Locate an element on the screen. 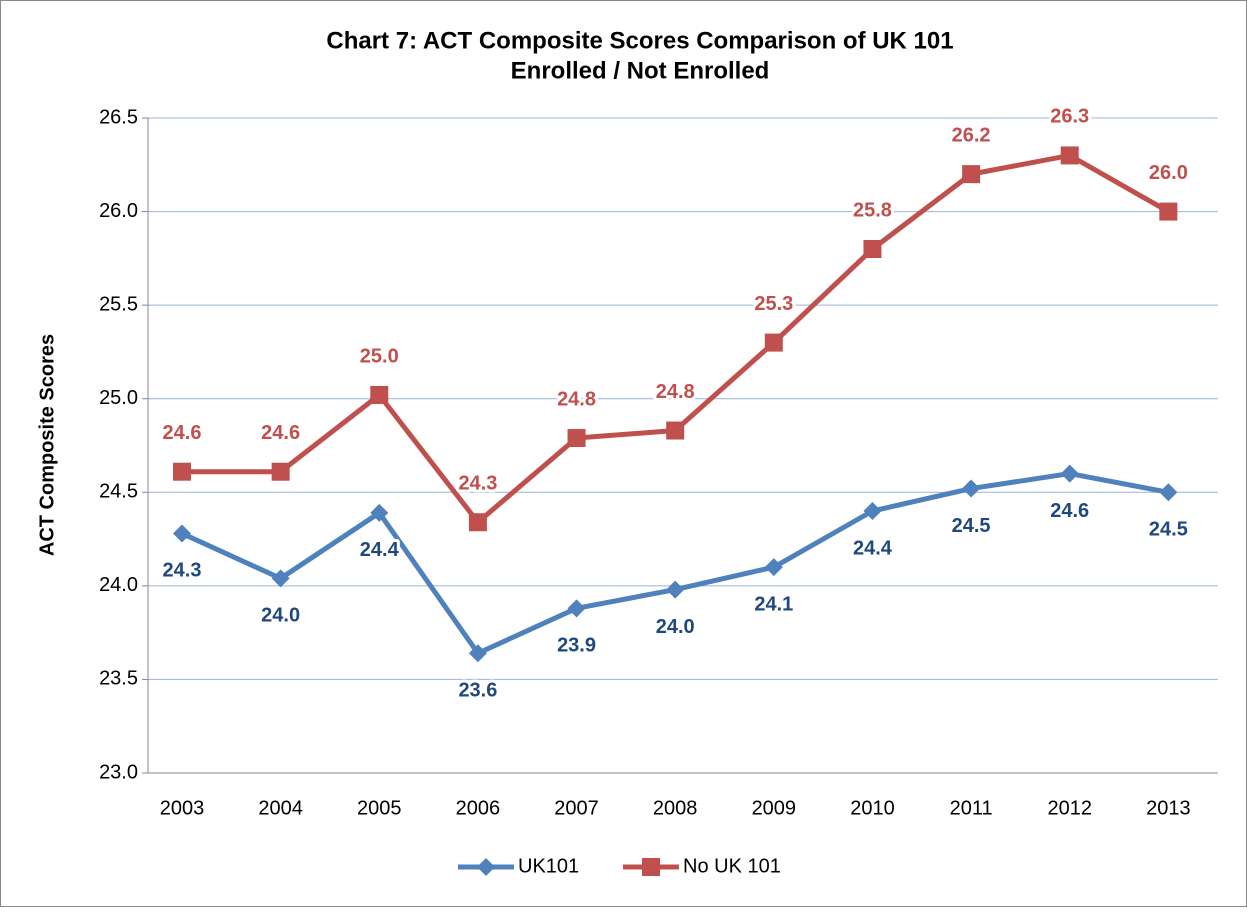 The height and width of the screenshot is (912, 1247). x-tick-label: 2012 is located at coordinates (1069, 808).